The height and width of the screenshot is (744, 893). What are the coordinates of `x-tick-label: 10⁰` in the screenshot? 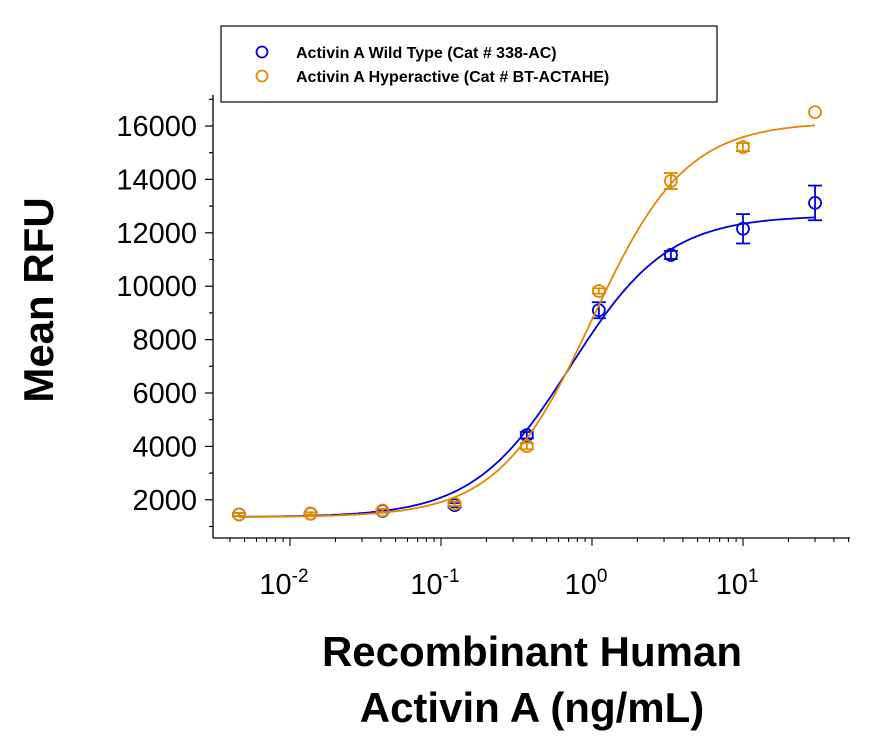 It's located at (586, 583).